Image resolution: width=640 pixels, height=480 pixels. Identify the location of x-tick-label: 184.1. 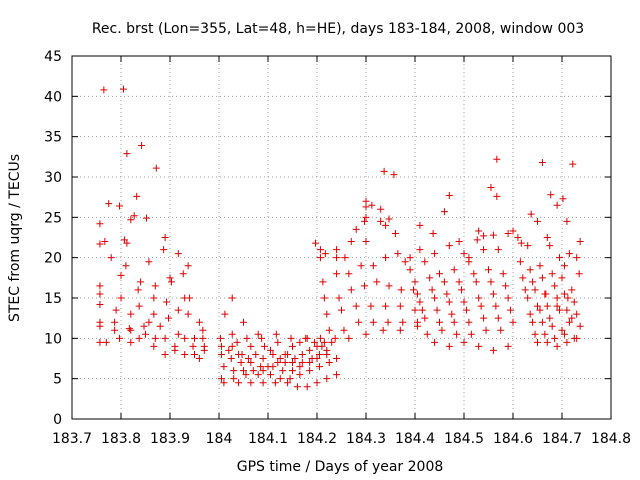
(268, 439).